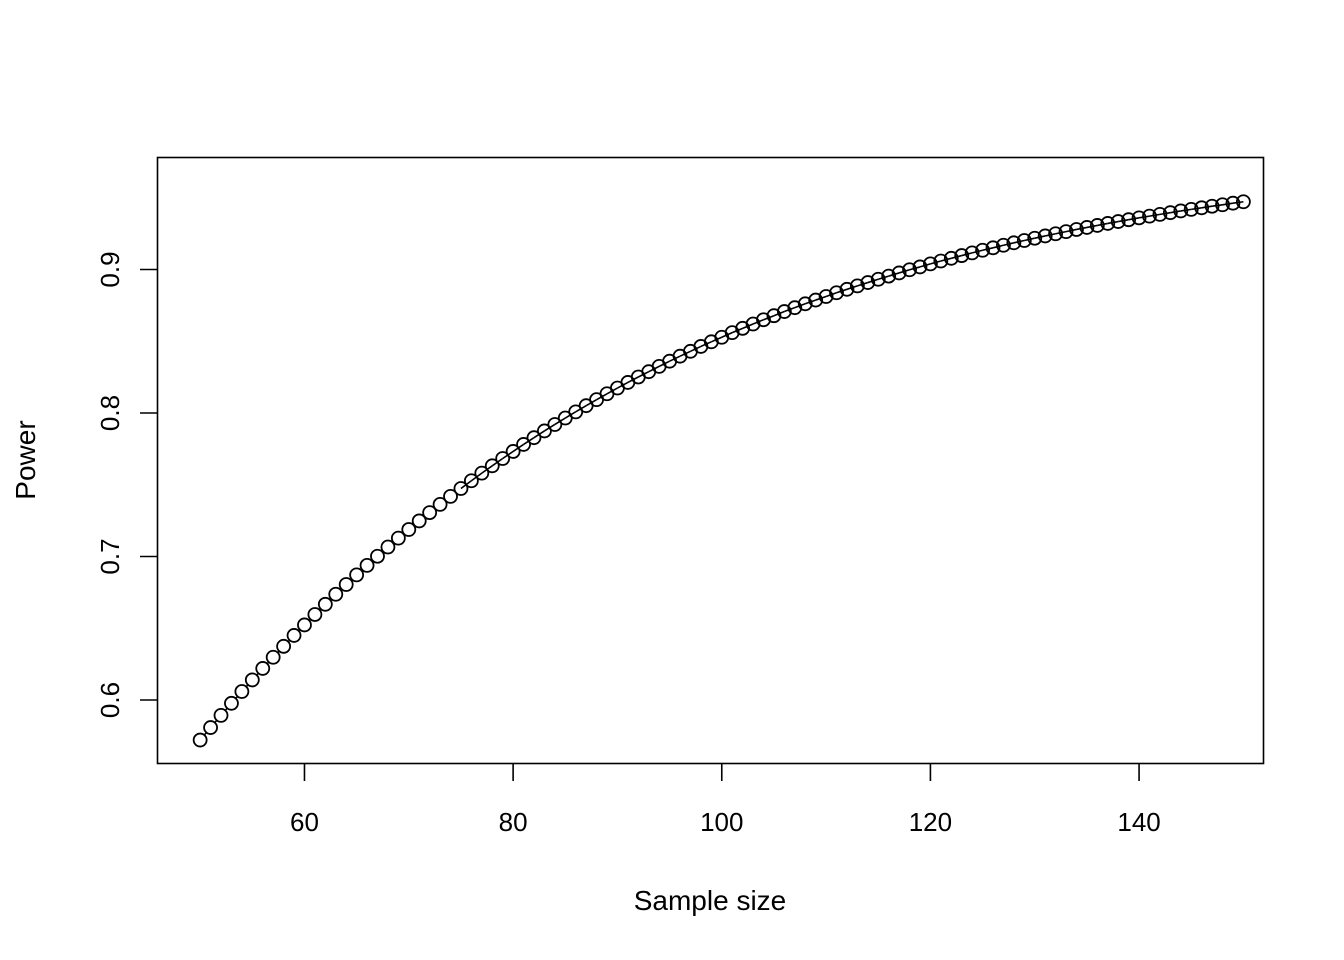  What do you see at coordinates (513, 822) in the screenshot?
I see `x-tick-label: 80` at bounding box center [513, 822].